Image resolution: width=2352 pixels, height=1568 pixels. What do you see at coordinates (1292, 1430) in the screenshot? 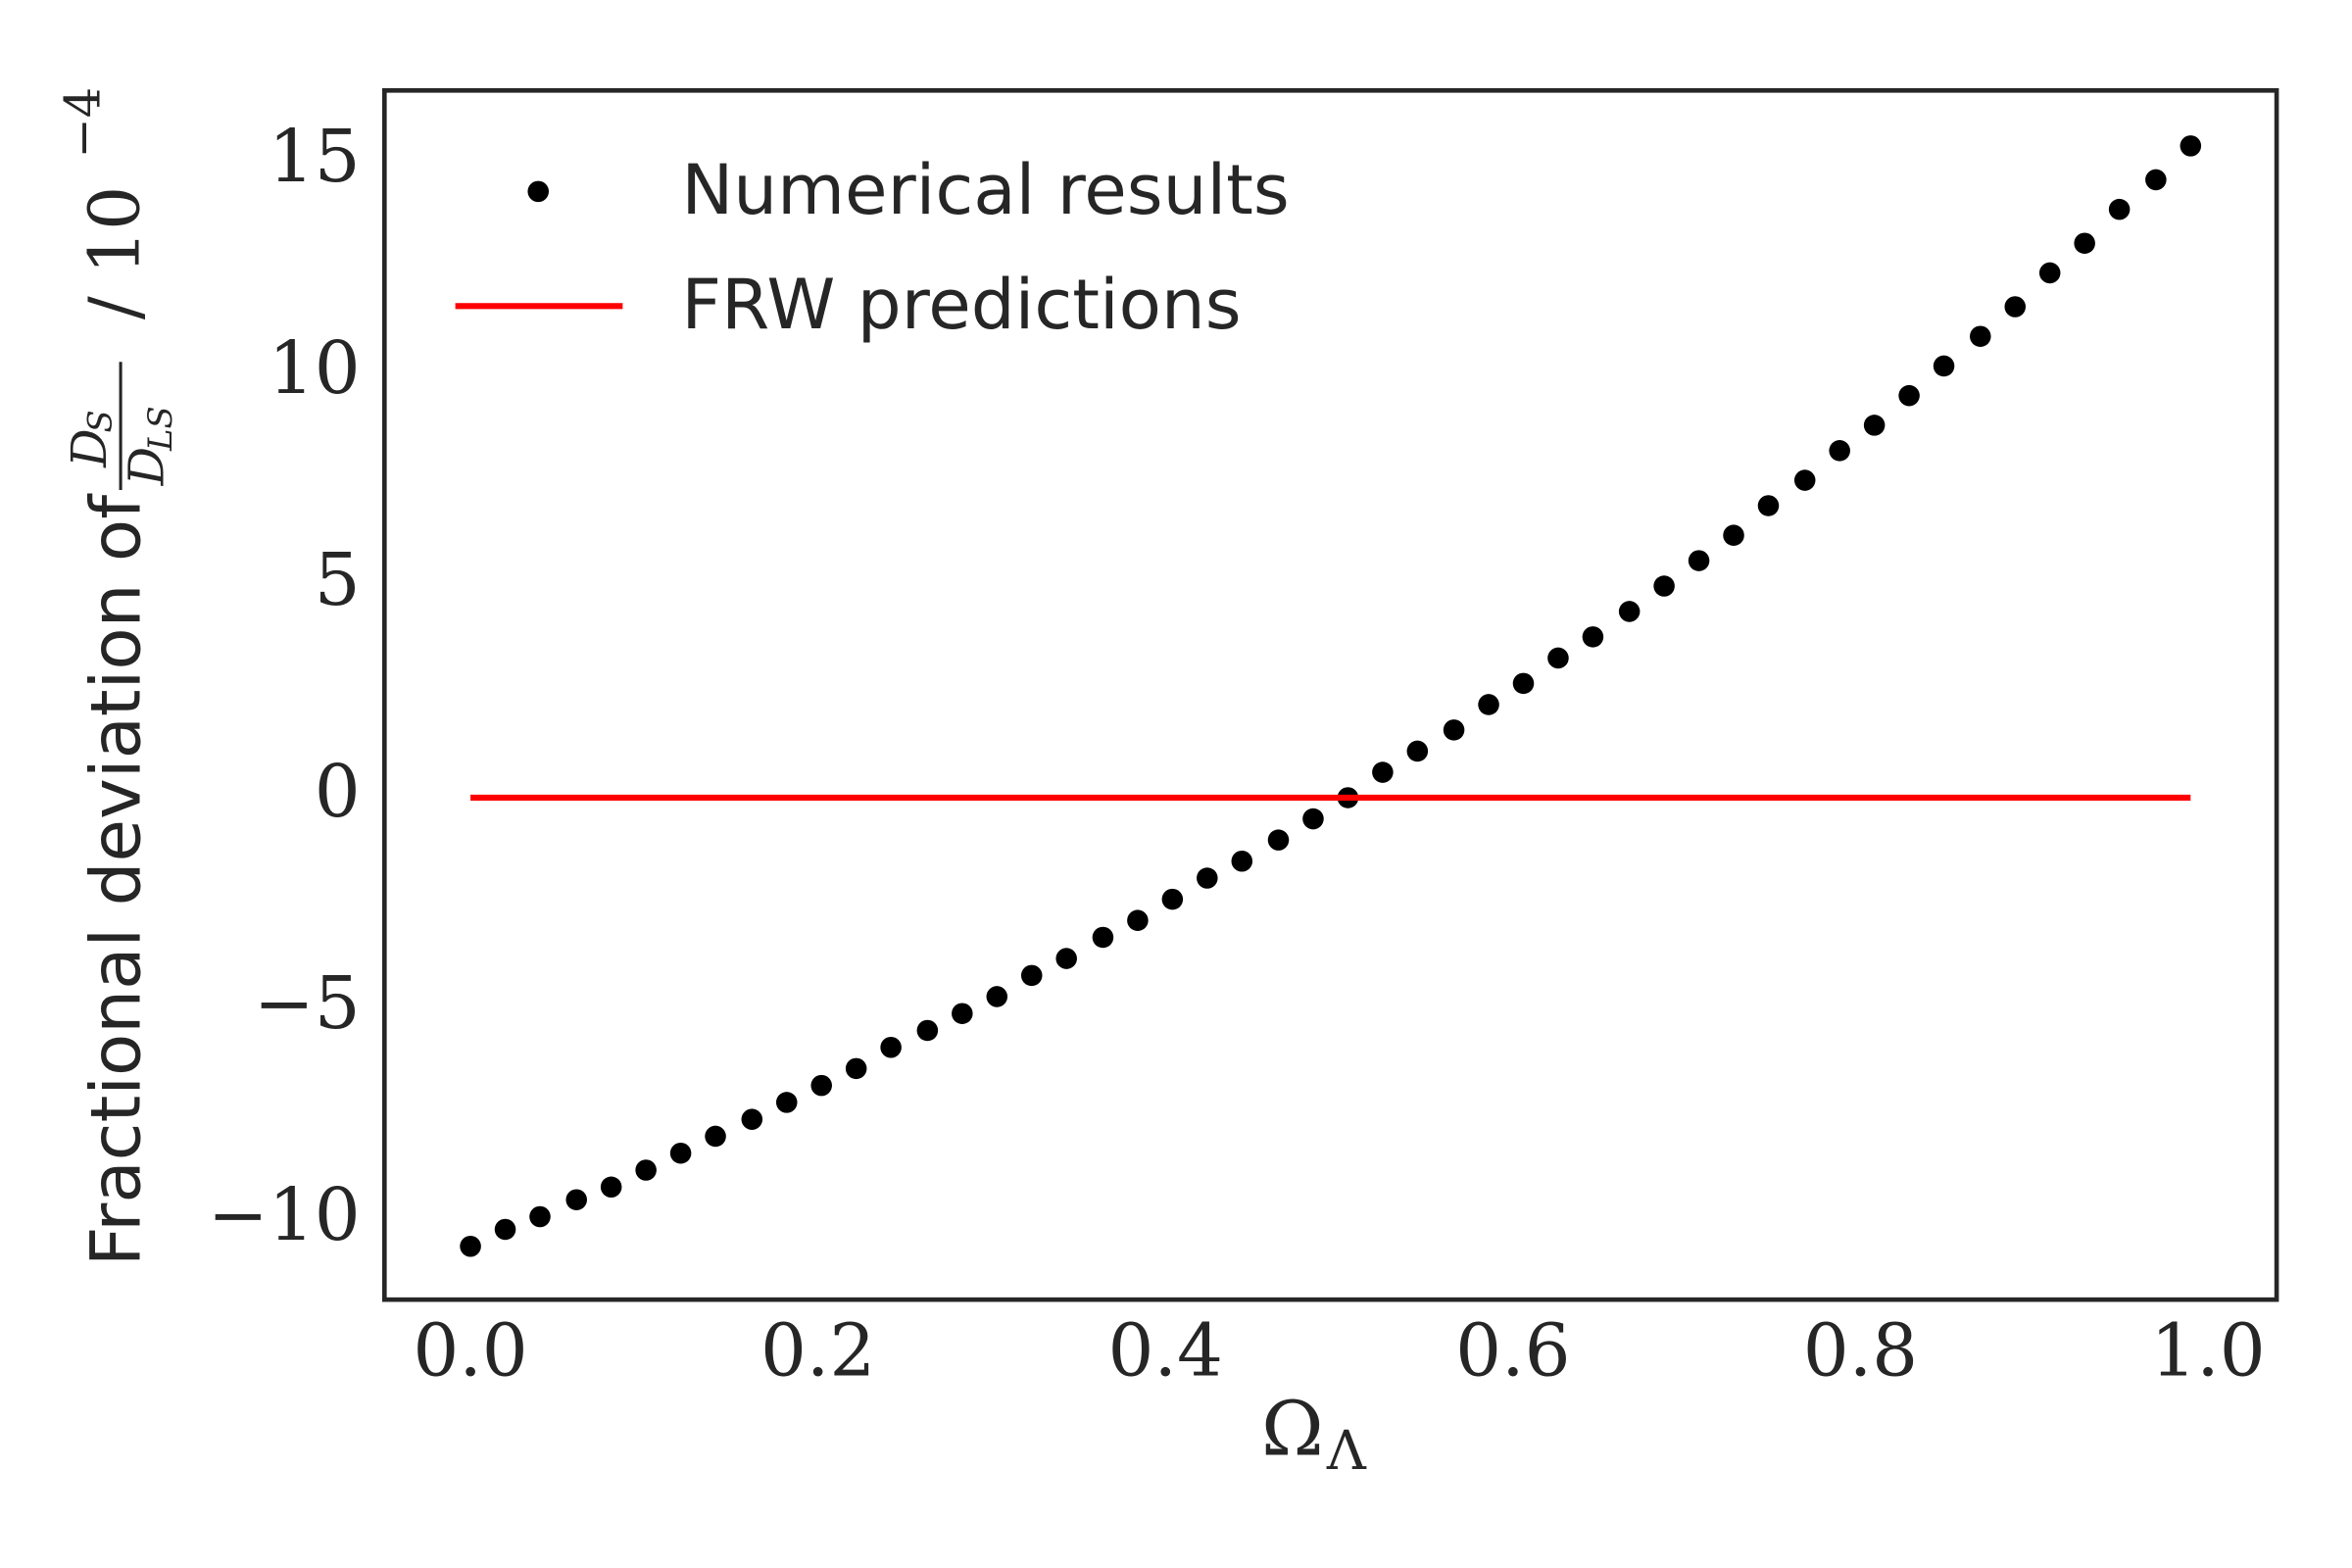
I see `x-label-main: Ω` at bounding box center [1292, 1430].